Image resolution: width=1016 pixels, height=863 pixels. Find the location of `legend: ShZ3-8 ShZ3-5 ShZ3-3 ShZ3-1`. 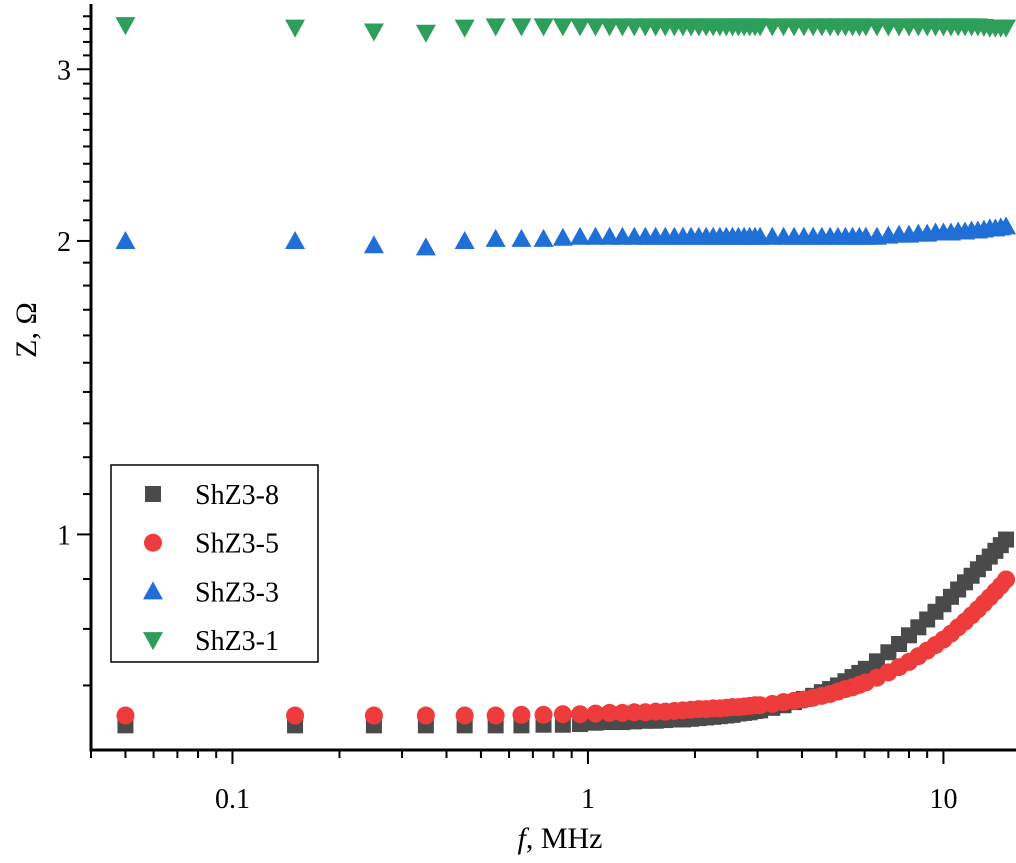

legend: ShZ3-8 ShZ3-5 ShZ3-3 ShZ3-1 is located at coordinates (214, 563).